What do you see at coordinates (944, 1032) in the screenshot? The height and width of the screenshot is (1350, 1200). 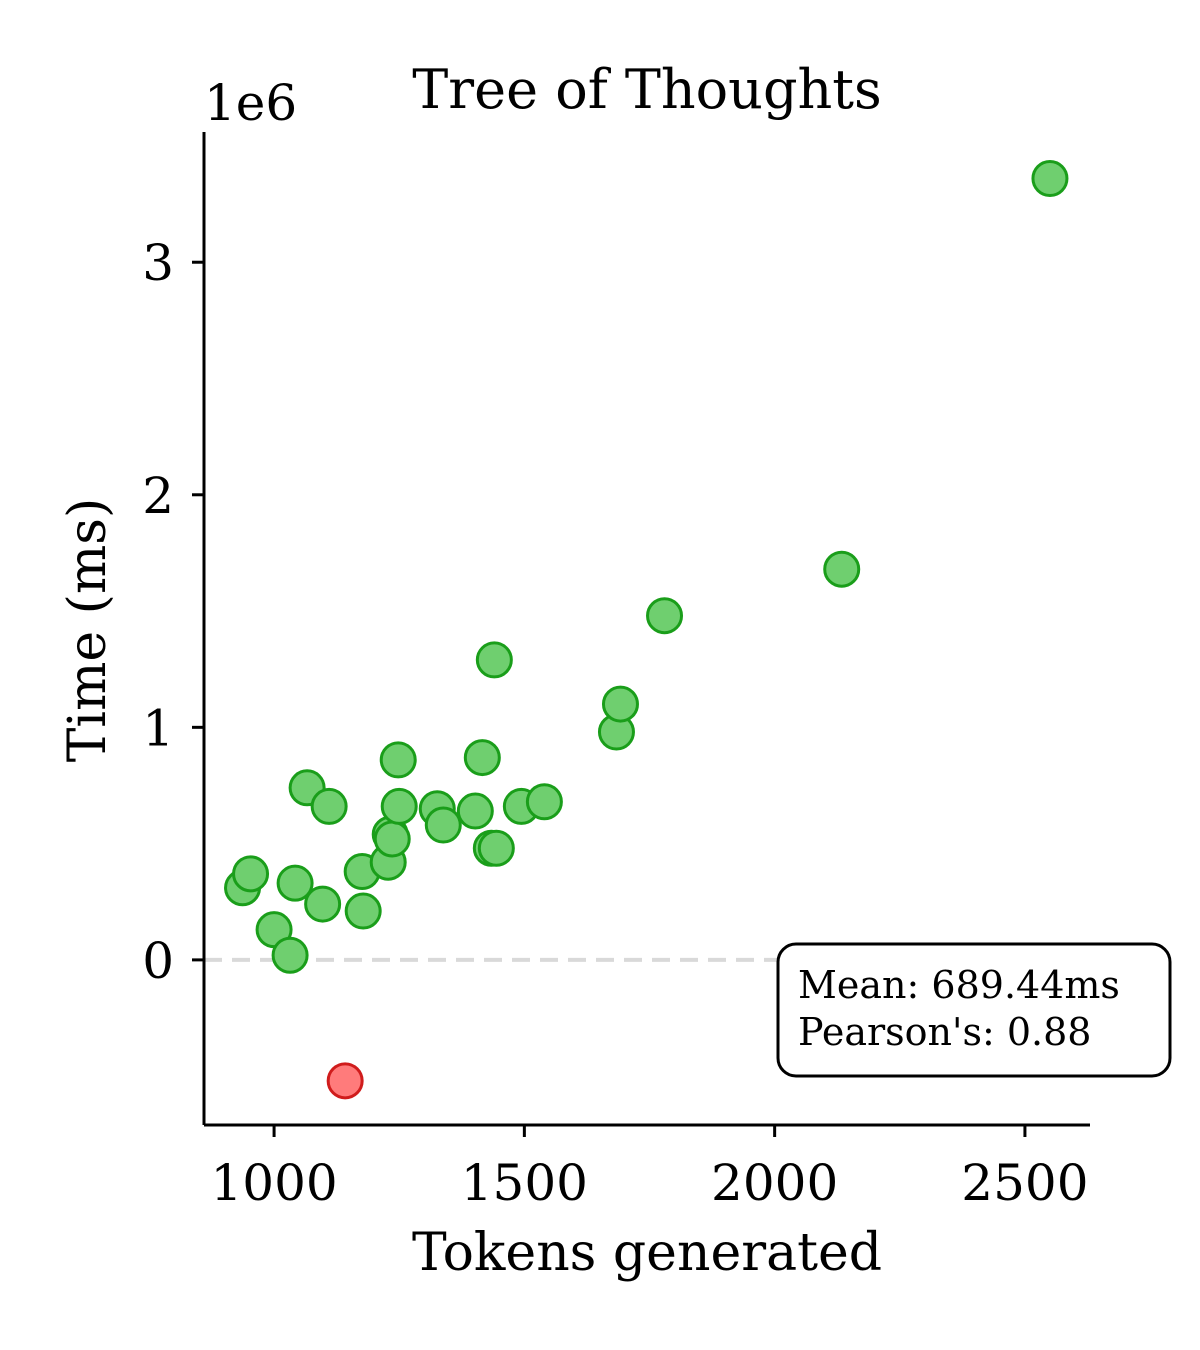 I see `pearson-annotation: Pearson's: 0.88` at bounding box center [944, 1032].